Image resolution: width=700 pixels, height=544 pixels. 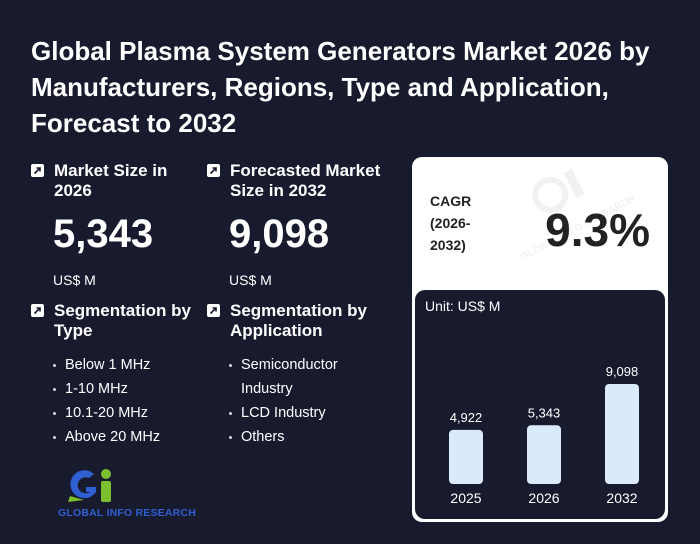 I want to click on market-size-block: Market Size in 2026 5,343 US$ M, so click(x=111, y=224).